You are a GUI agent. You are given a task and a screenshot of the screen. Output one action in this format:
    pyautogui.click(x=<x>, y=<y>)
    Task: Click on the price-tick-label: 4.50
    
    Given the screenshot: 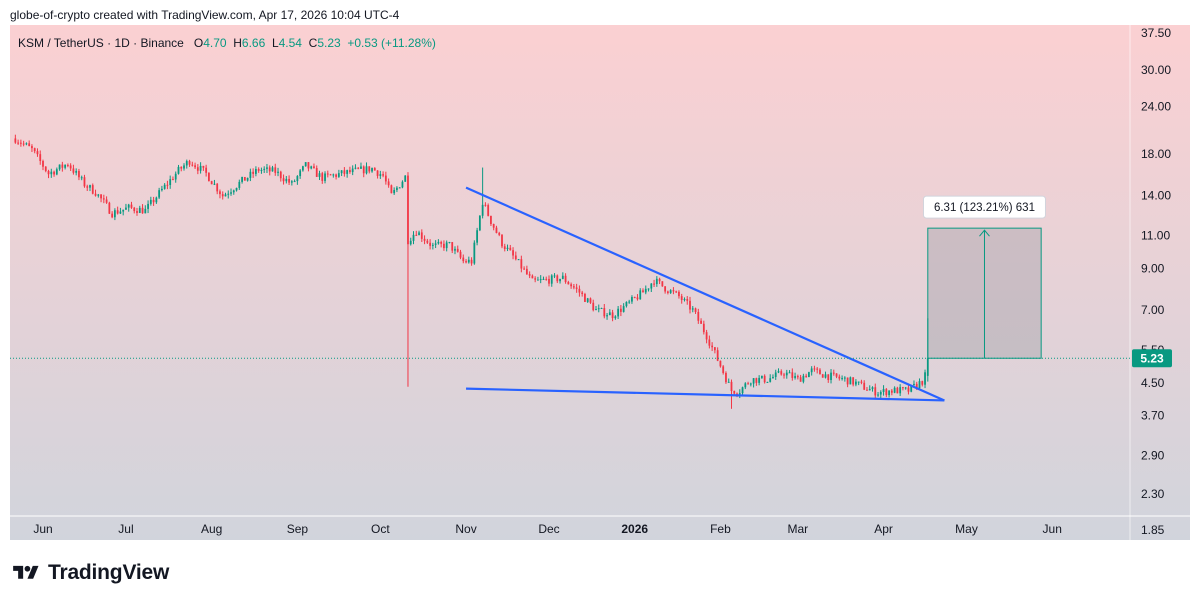 What is the action you would take?
    pyautogui.click(x=1153, y=383)
    